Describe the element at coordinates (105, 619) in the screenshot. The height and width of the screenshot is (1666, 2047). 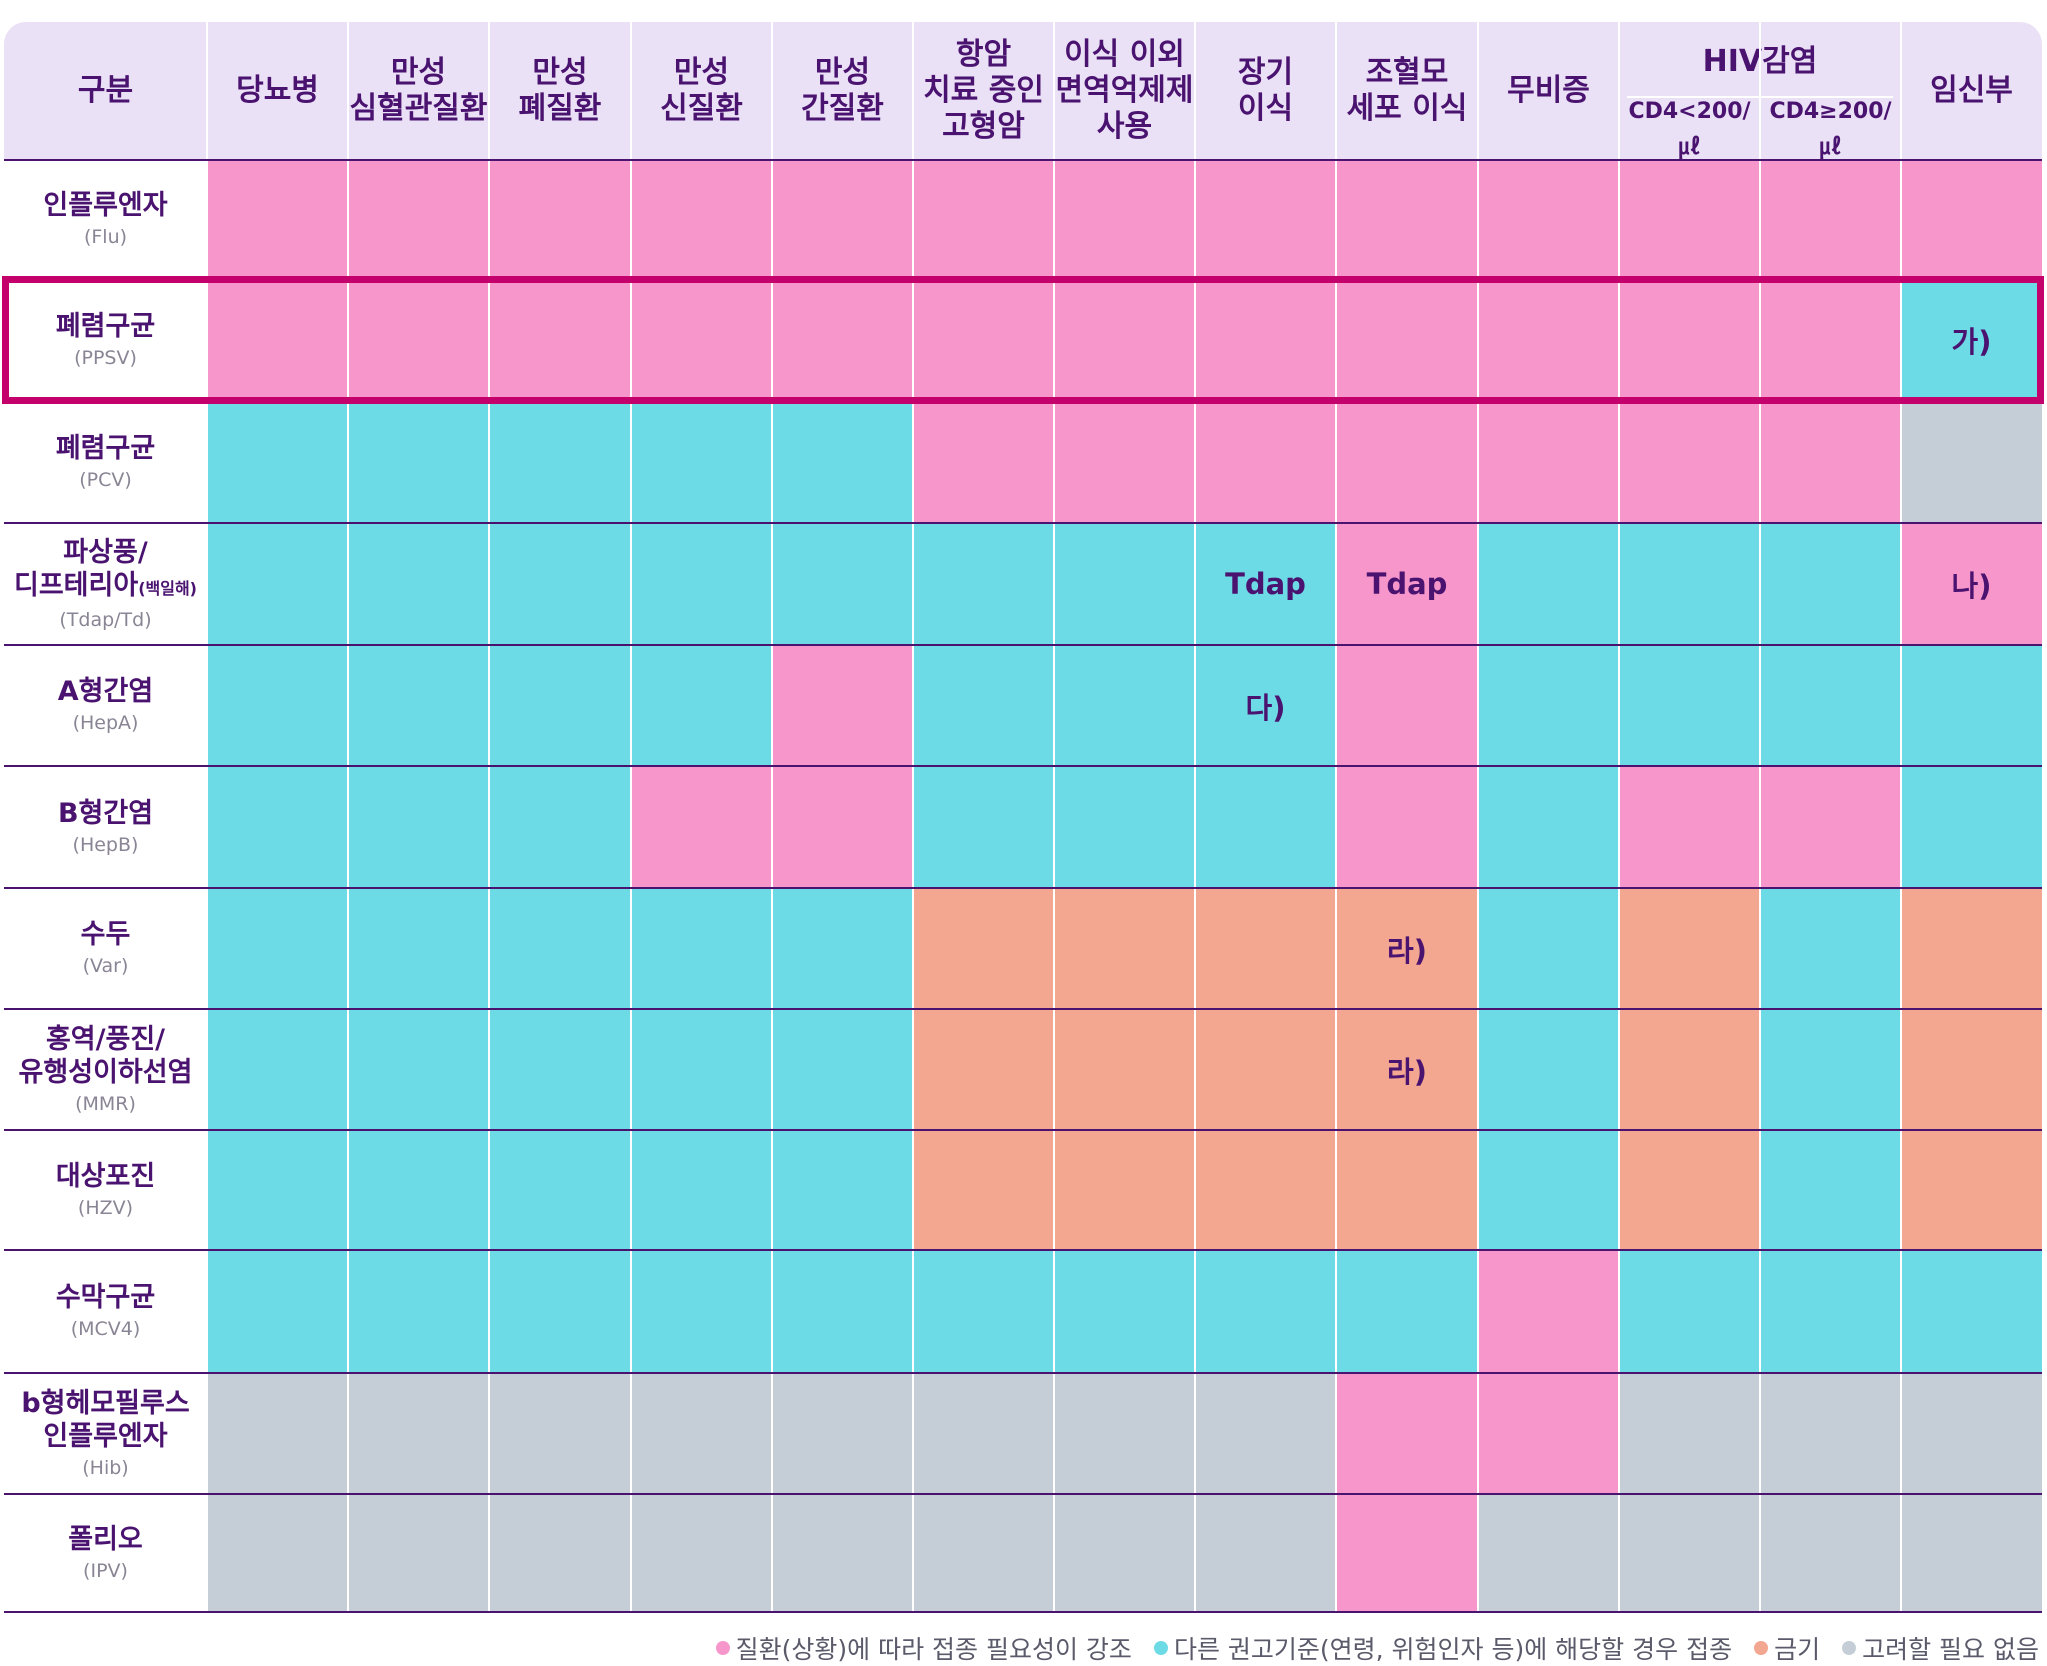
I see `vaccine-abbreviation: (Tdap/Td)` at that location.